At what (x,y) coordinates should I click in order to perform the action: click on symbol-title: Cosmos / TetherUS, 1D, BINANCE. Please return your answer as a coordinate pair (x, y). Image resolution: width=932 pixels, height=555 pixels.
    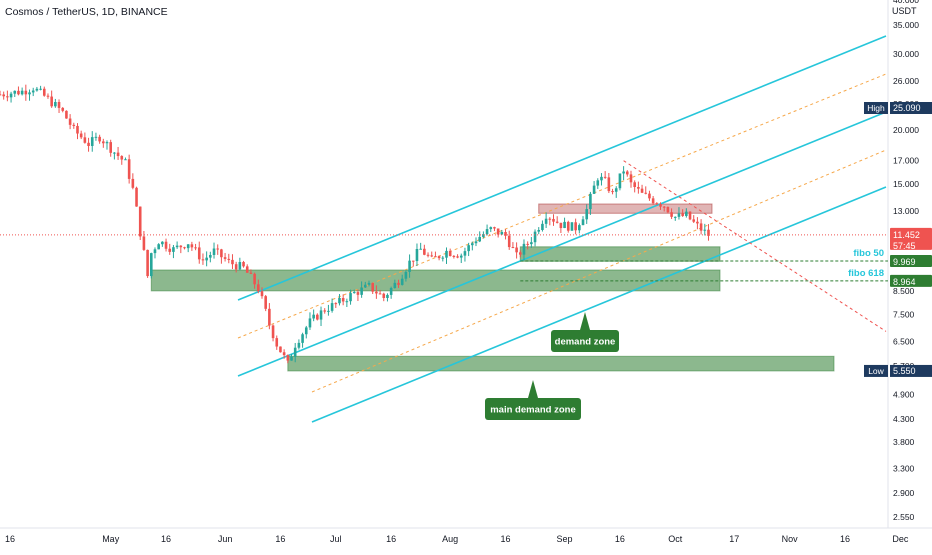
    Looking at the image, I should click on (86, 12).